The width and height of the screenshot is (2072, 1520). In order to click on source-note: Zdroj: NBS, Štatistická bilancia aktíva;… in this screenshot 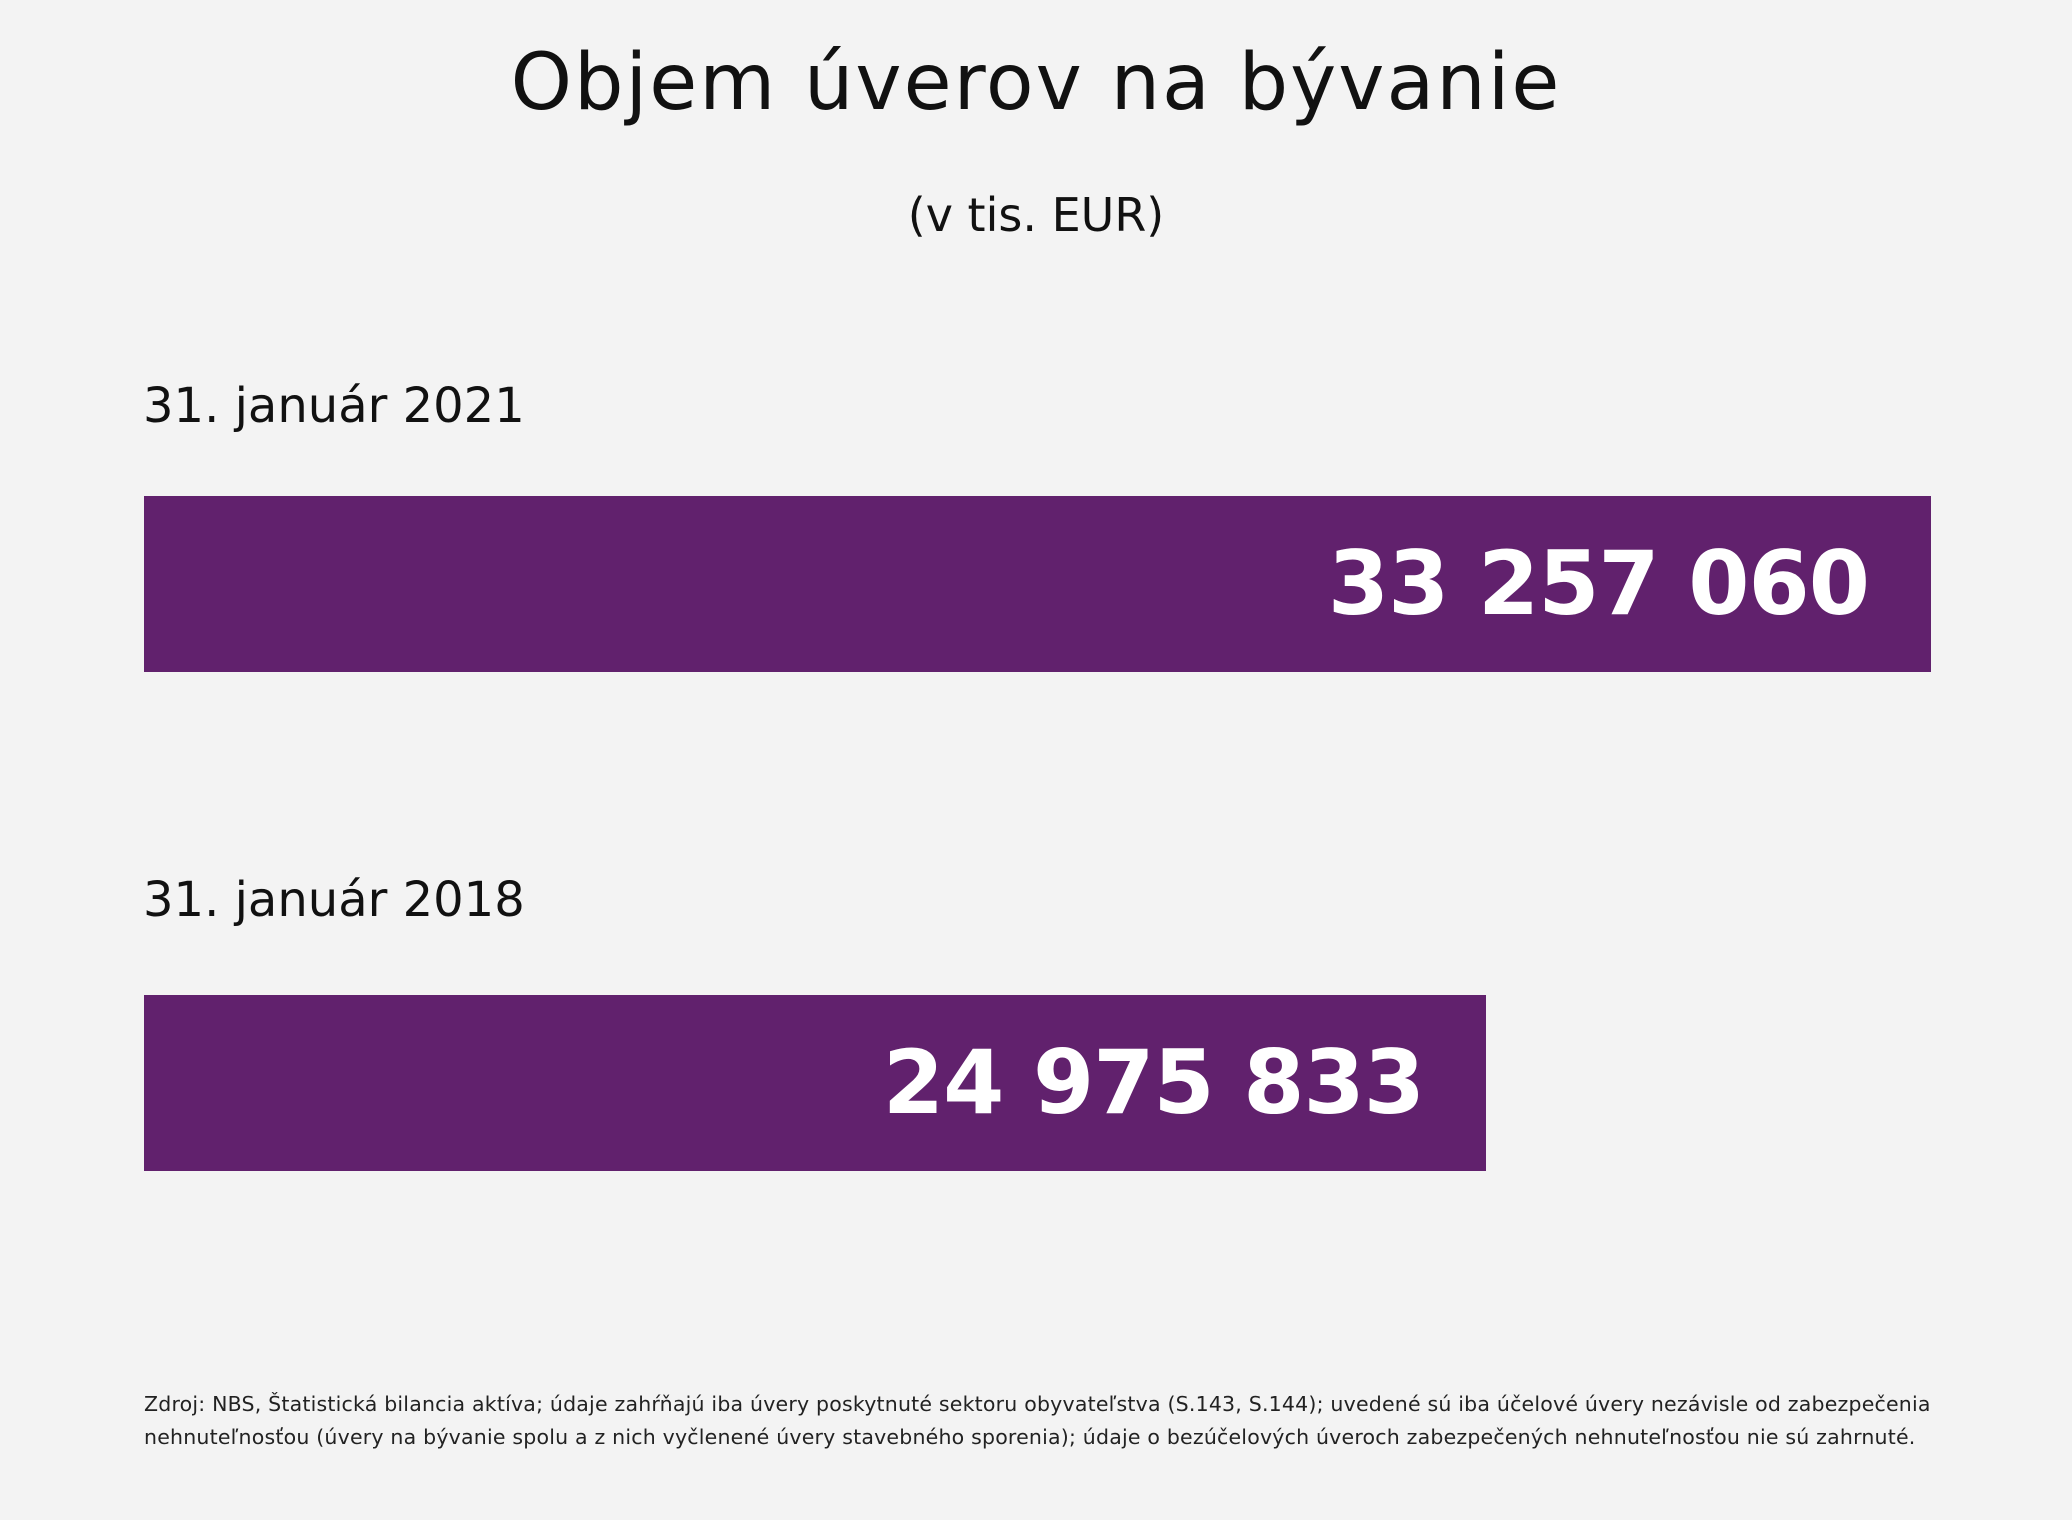, I will do `click(1074, 1421)`.